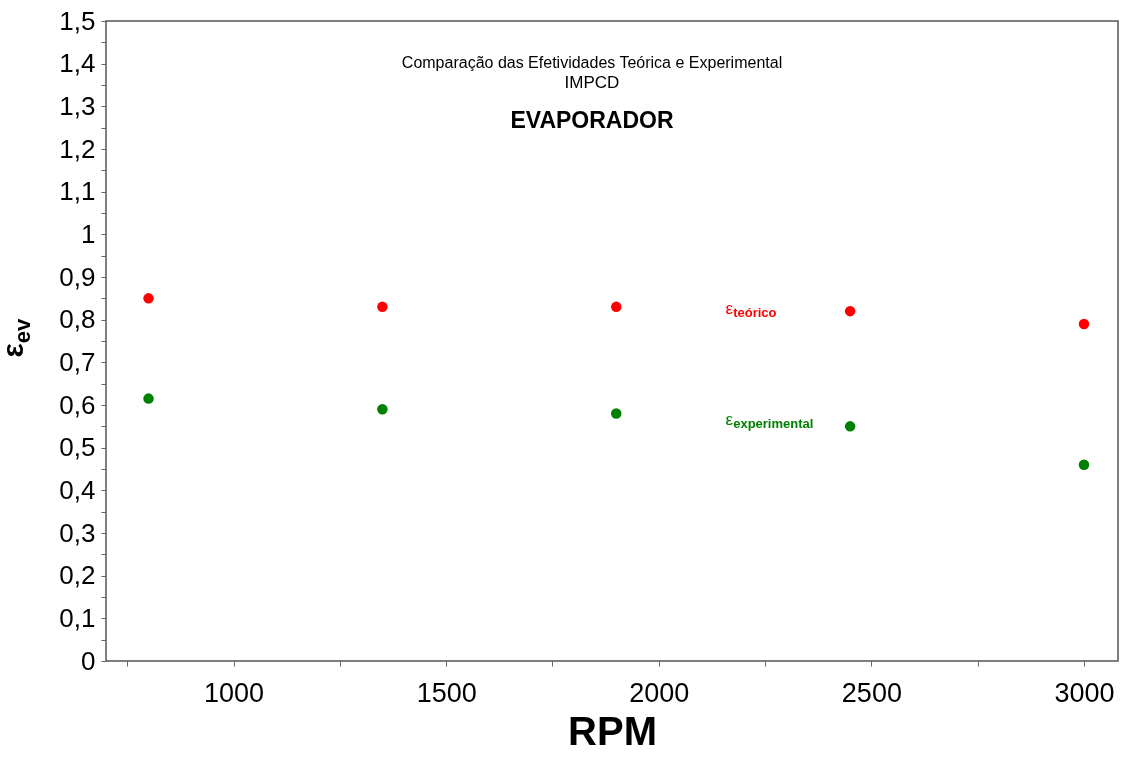 Image resolution: width=1123 pixels, height=767 pixels. Describe the element at coordinates (77, 575) in the screenshot. I see `y-tick-label: 0,2` at that location.